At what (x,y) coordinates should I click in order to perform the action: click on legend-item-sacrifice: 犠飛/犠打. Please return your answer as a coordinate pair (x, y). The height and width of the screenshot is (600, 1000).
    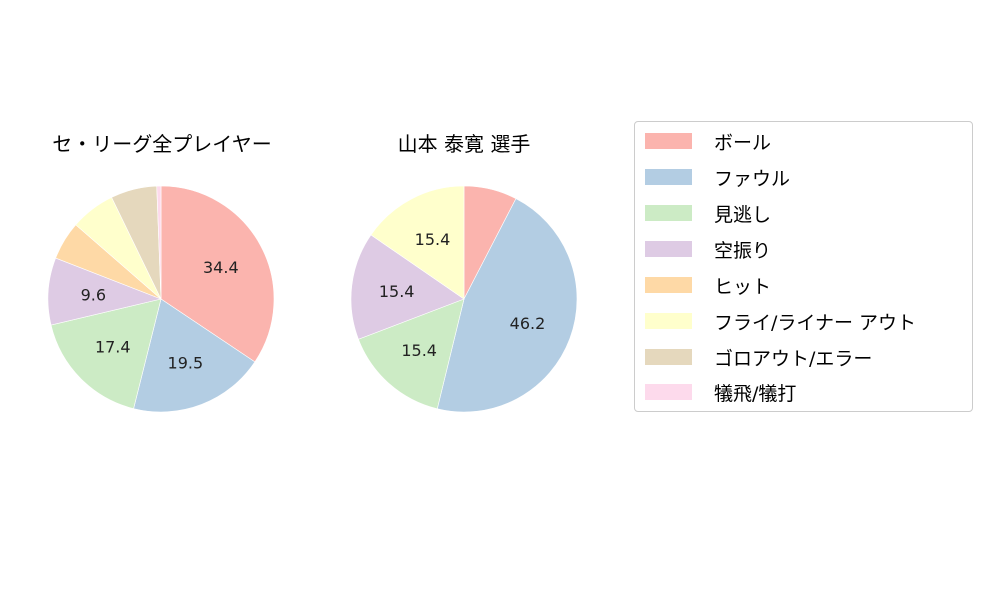
    Looking at the image, I should click on (720, 393).